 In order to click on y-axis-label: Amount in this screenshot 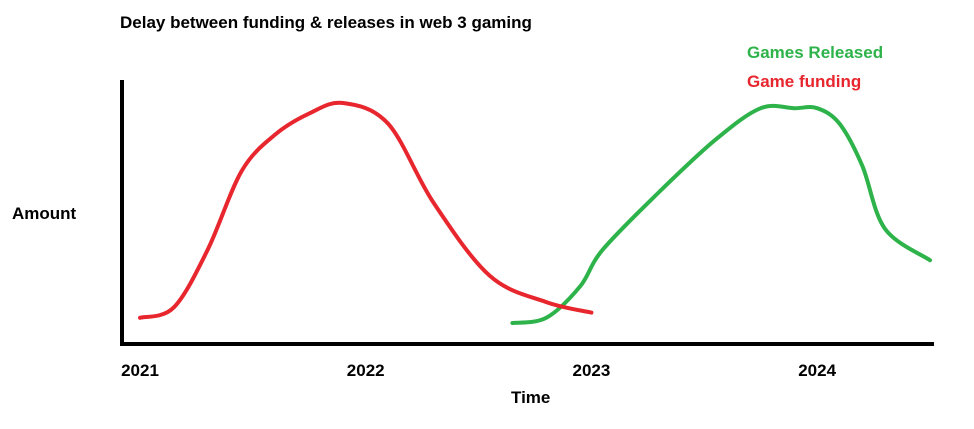, I will do `click(44, 213)`.